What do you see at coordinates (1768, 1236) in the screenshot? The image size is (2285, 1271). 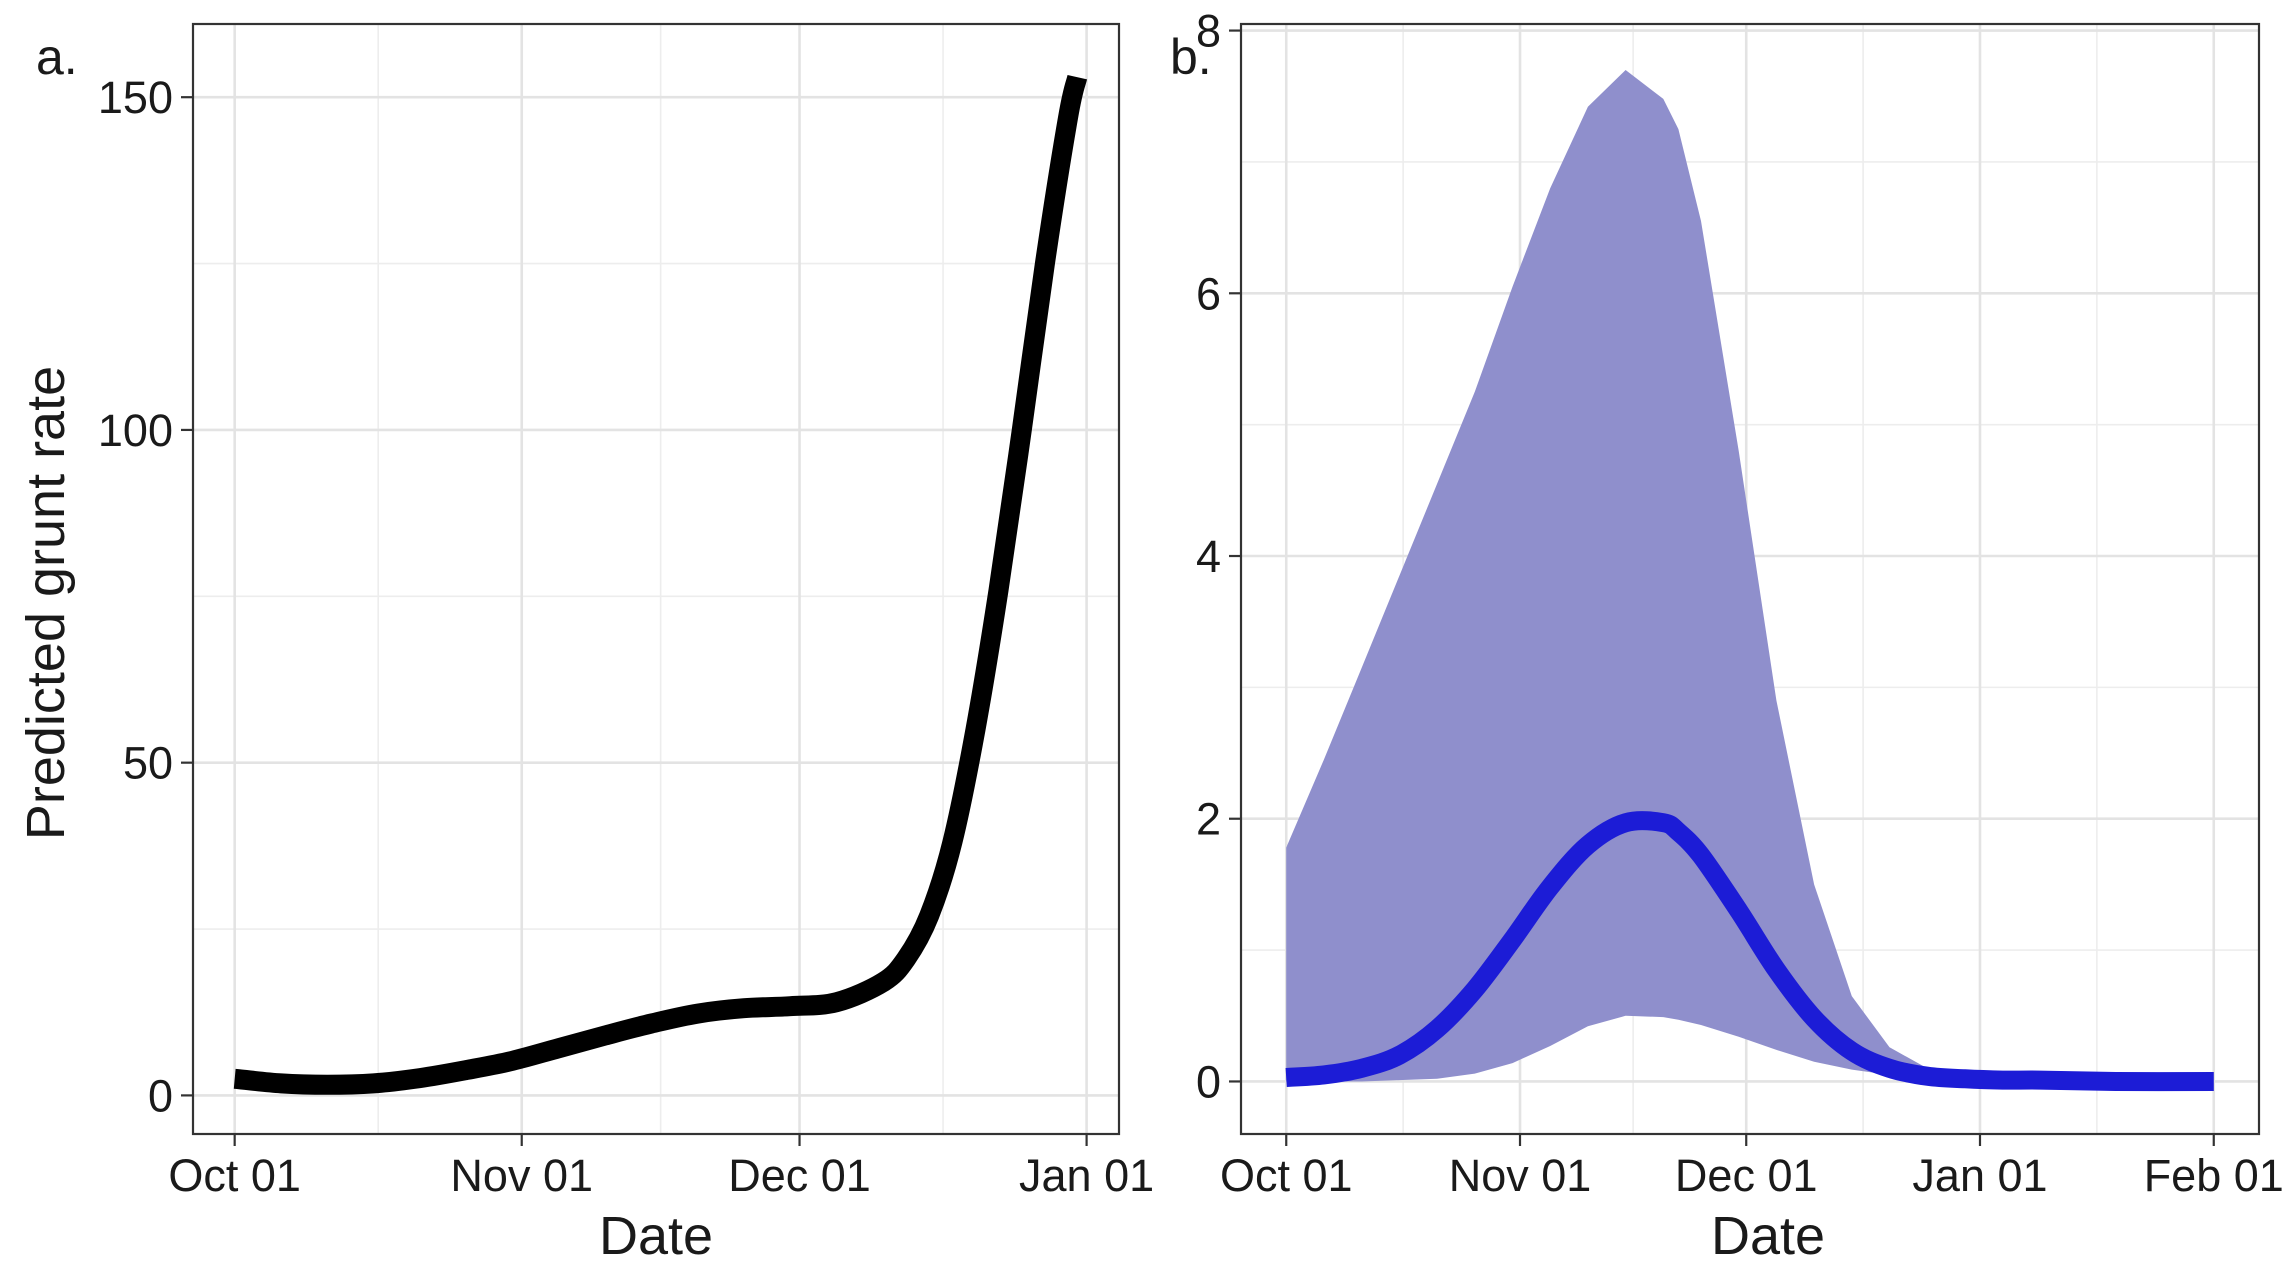 I see `panel-b-x-axis-title: Date` at bounding box center [1768, 1236].